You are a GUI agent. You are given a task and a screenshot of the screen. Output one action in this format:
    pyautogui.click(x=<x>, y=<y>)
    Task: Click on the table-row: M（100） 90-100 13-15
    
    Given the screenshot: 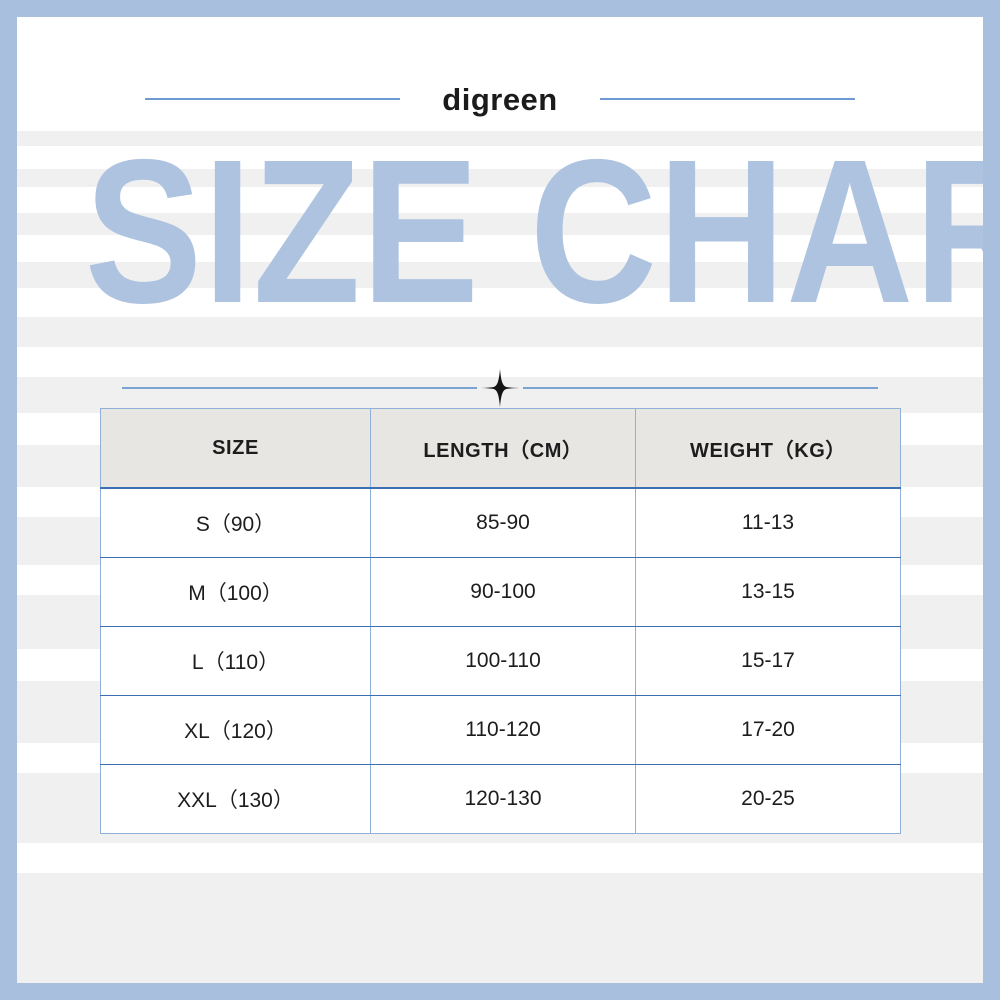 What is the action you would take?
    pyautogui.click(x=500, y=592)
    